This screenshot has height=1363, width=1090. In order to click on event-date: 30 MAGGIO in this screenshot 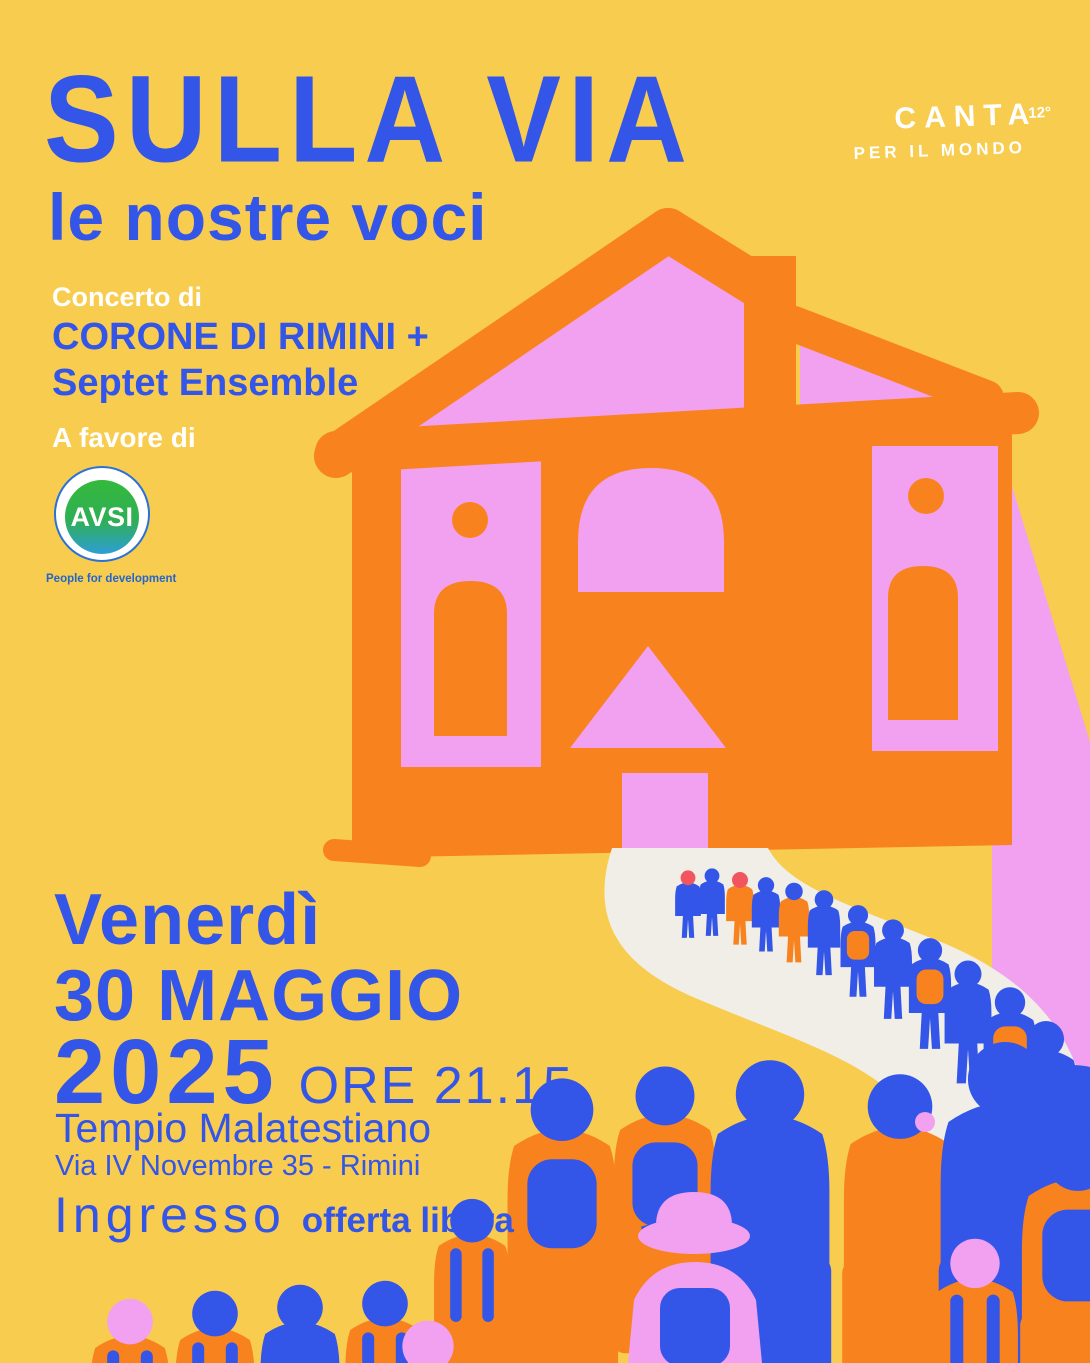, I will do `click(259, 996)`.